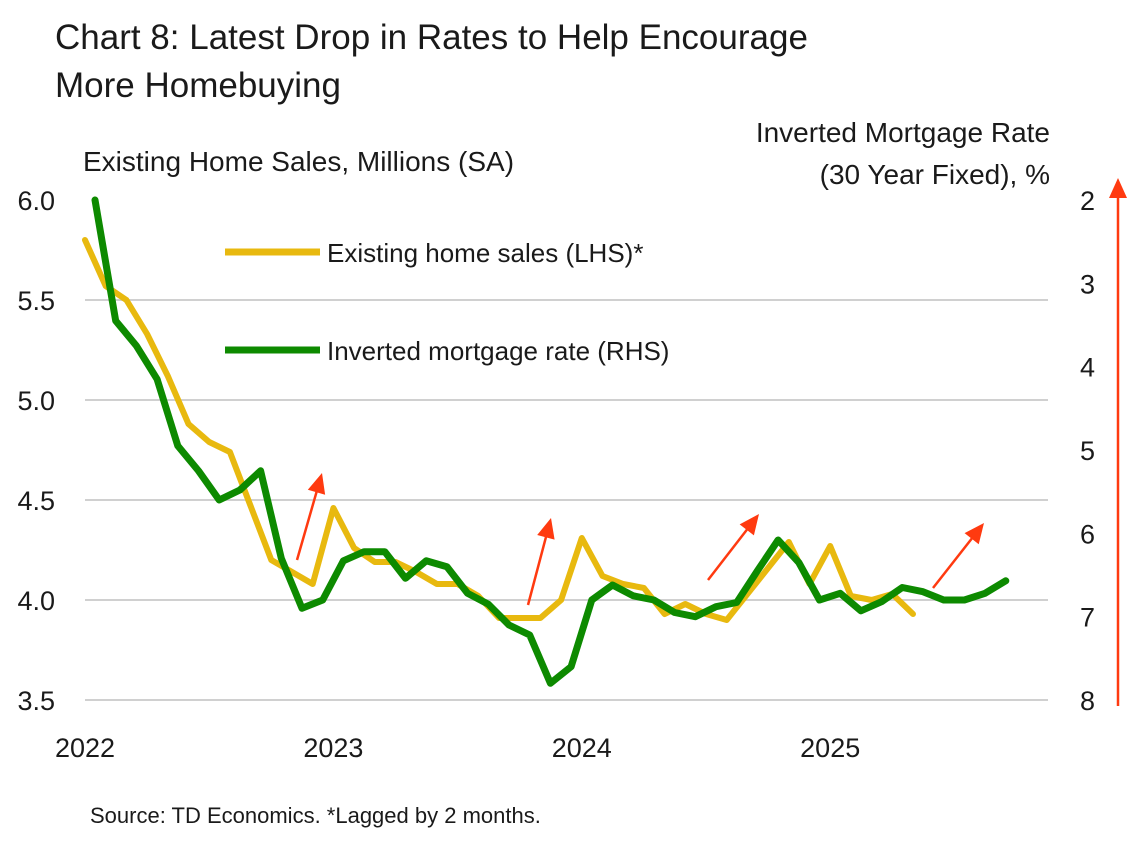  Describe the element at coordinates (36, 301) in the screenshot. I see `left-tick-label: 5.5` at that location.